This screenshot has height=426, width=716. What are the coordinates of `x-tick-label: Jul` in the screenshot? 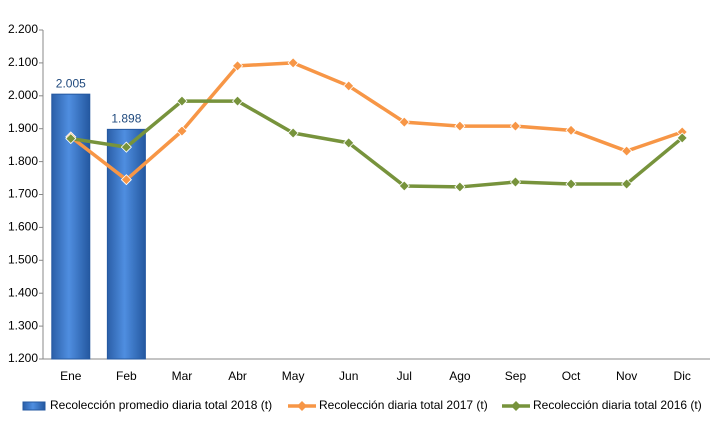 It's located at (404, 376).